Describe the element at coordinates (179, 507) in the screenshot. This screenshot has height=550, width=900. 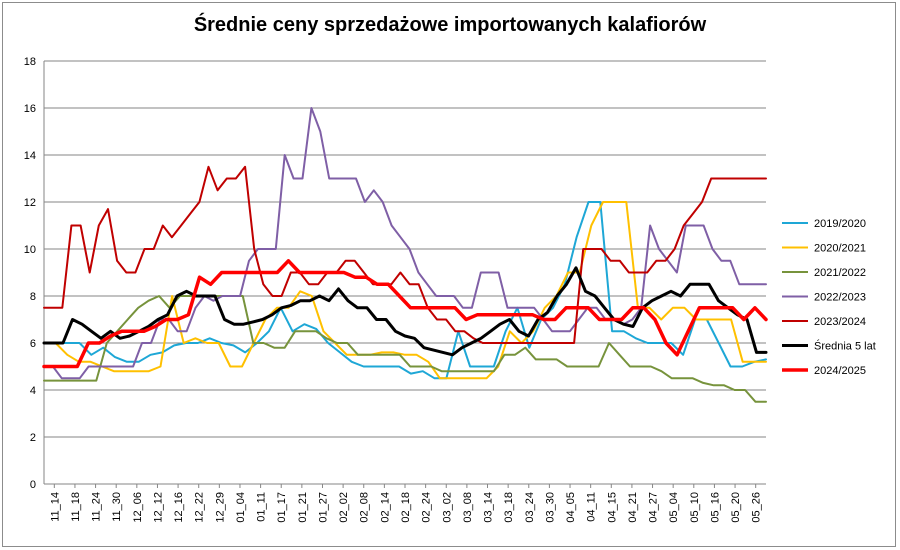
I see `x-tick-label: 12_16` at that location.